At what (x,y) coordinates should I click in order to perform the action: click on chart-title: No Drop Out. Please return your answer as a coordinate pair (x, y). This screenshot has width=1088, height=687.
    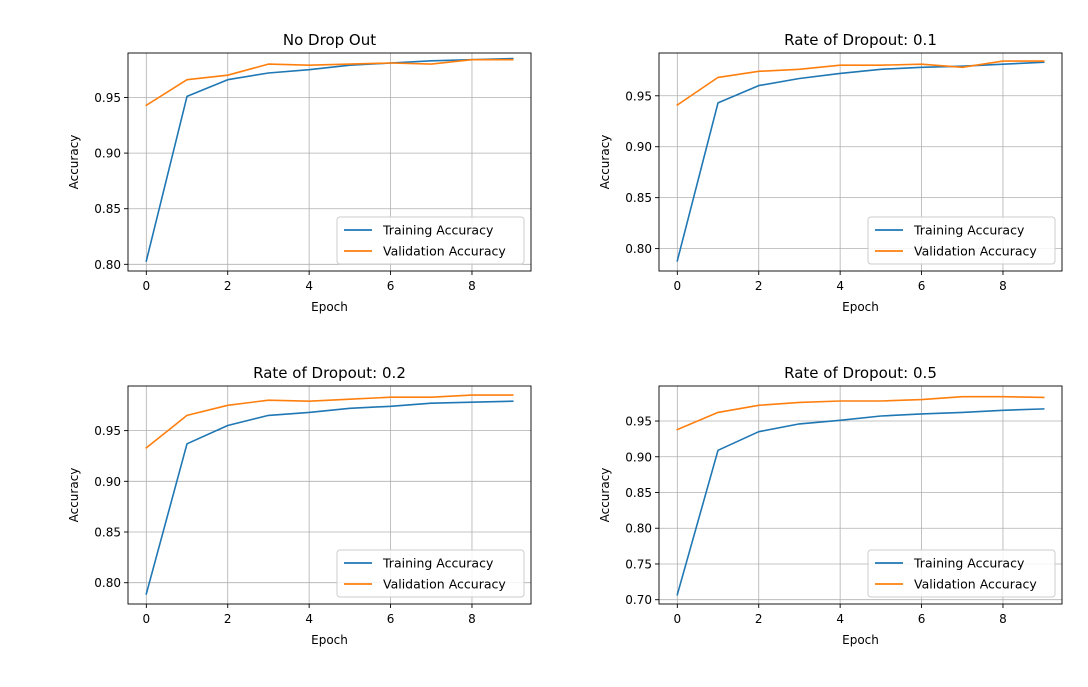
    Looking at the image, I should click on (329, 40).